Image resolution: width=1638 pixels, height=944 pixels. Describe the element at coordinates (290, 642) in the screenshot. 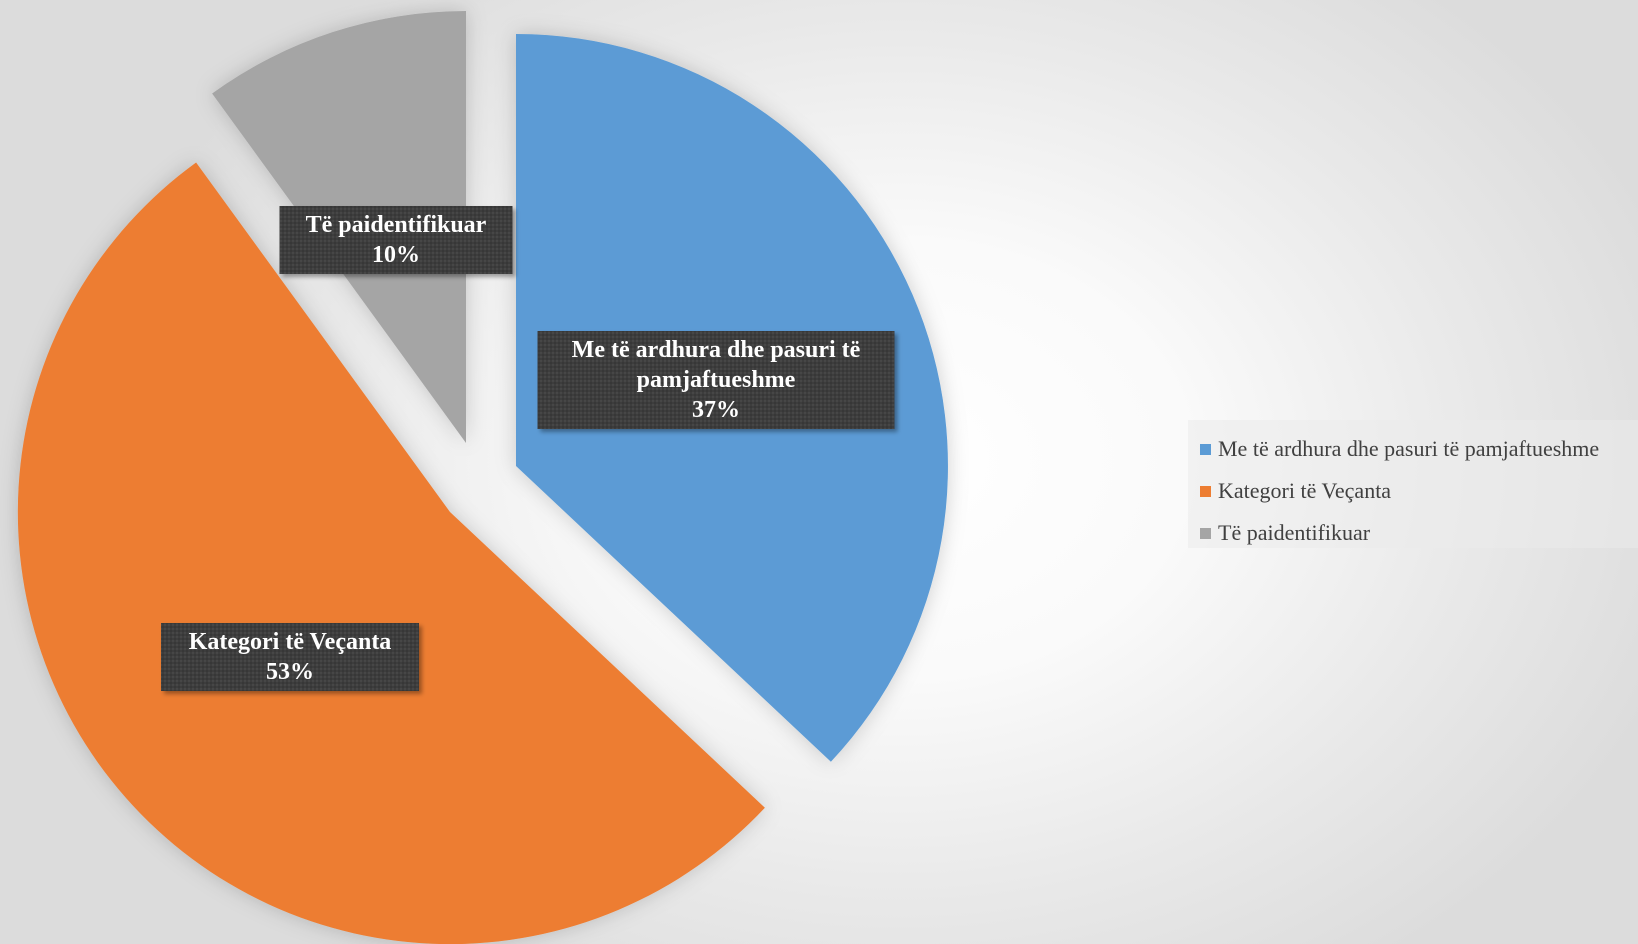

I see `data-label-category: Kategori të Veçanta` at that location.